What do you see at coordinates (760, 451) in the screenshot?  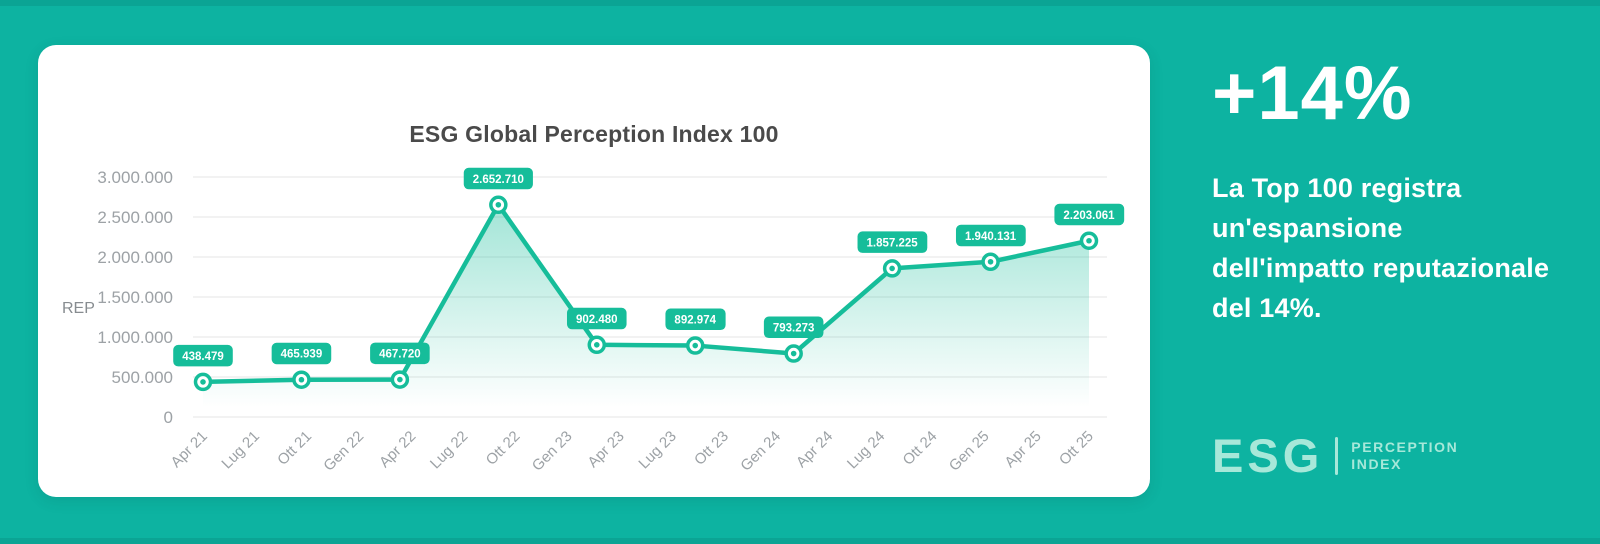 I see `x-axis-tick-label: Gen 24` at bounding box center [760, 451].